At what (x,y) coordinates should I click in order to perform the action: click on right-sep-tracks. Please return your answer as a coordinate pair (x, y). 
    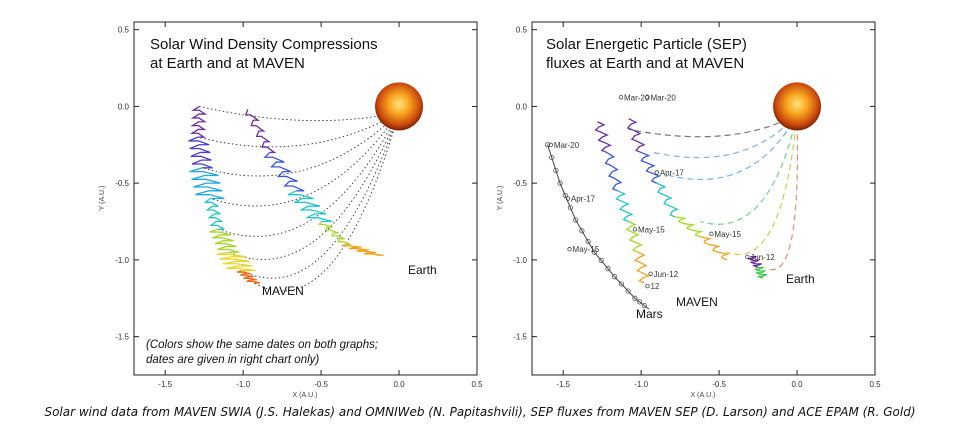
    Looking at the image, I should click on (656, 214).